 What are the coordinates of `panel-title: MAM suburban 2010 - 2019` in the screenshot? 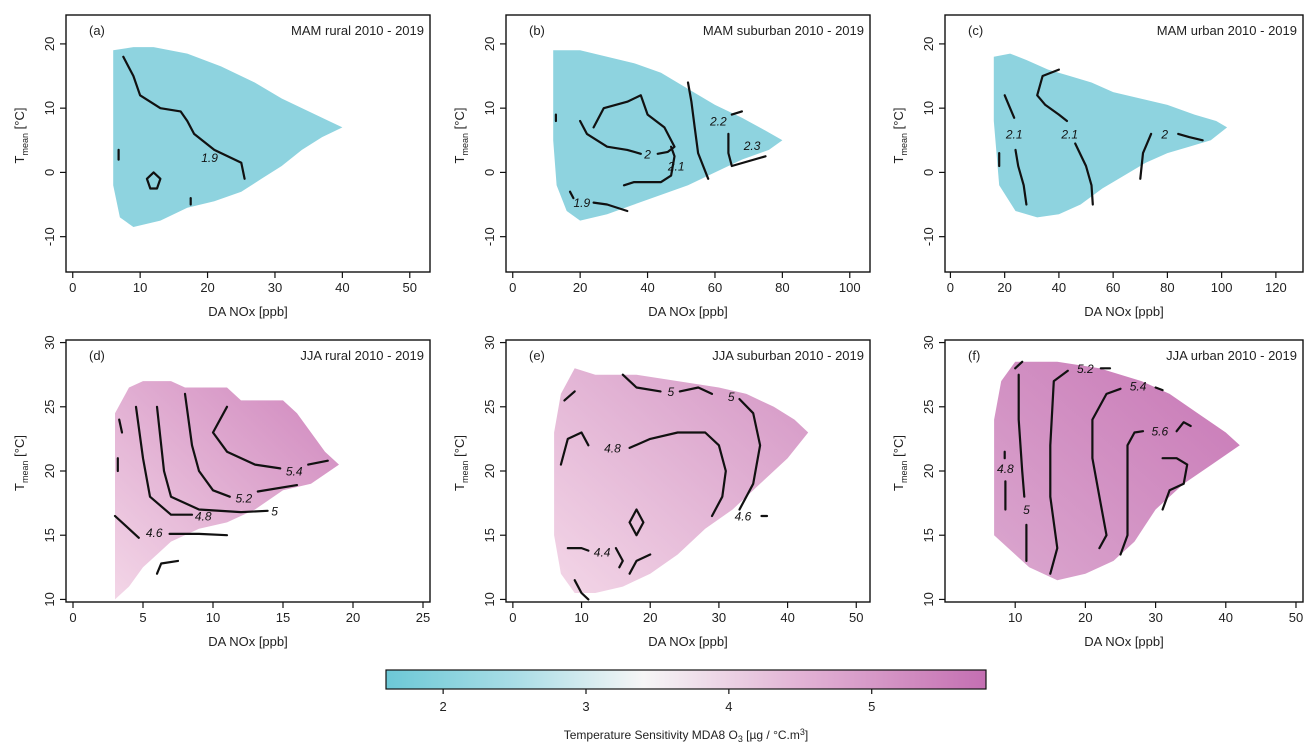 It's located at (783, 30).